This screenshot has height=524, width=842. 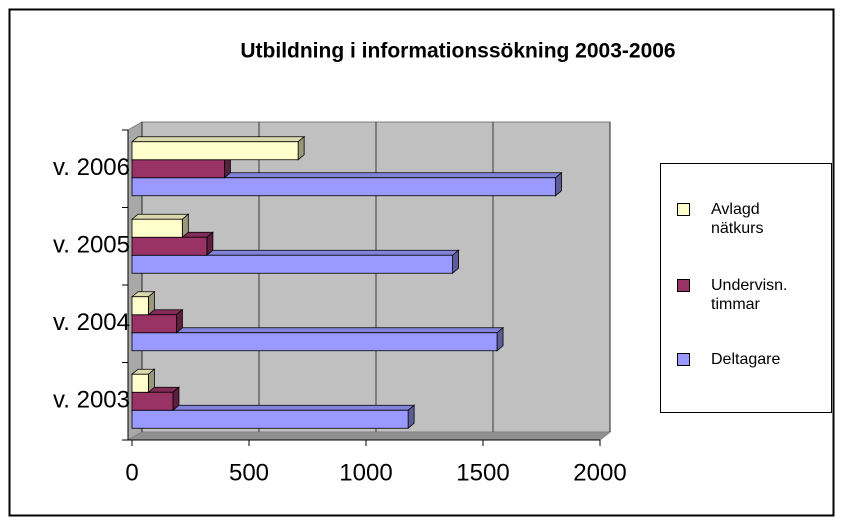 I want to click on legend-label: Avlagd nätkurs, so click(x=737, y=219).